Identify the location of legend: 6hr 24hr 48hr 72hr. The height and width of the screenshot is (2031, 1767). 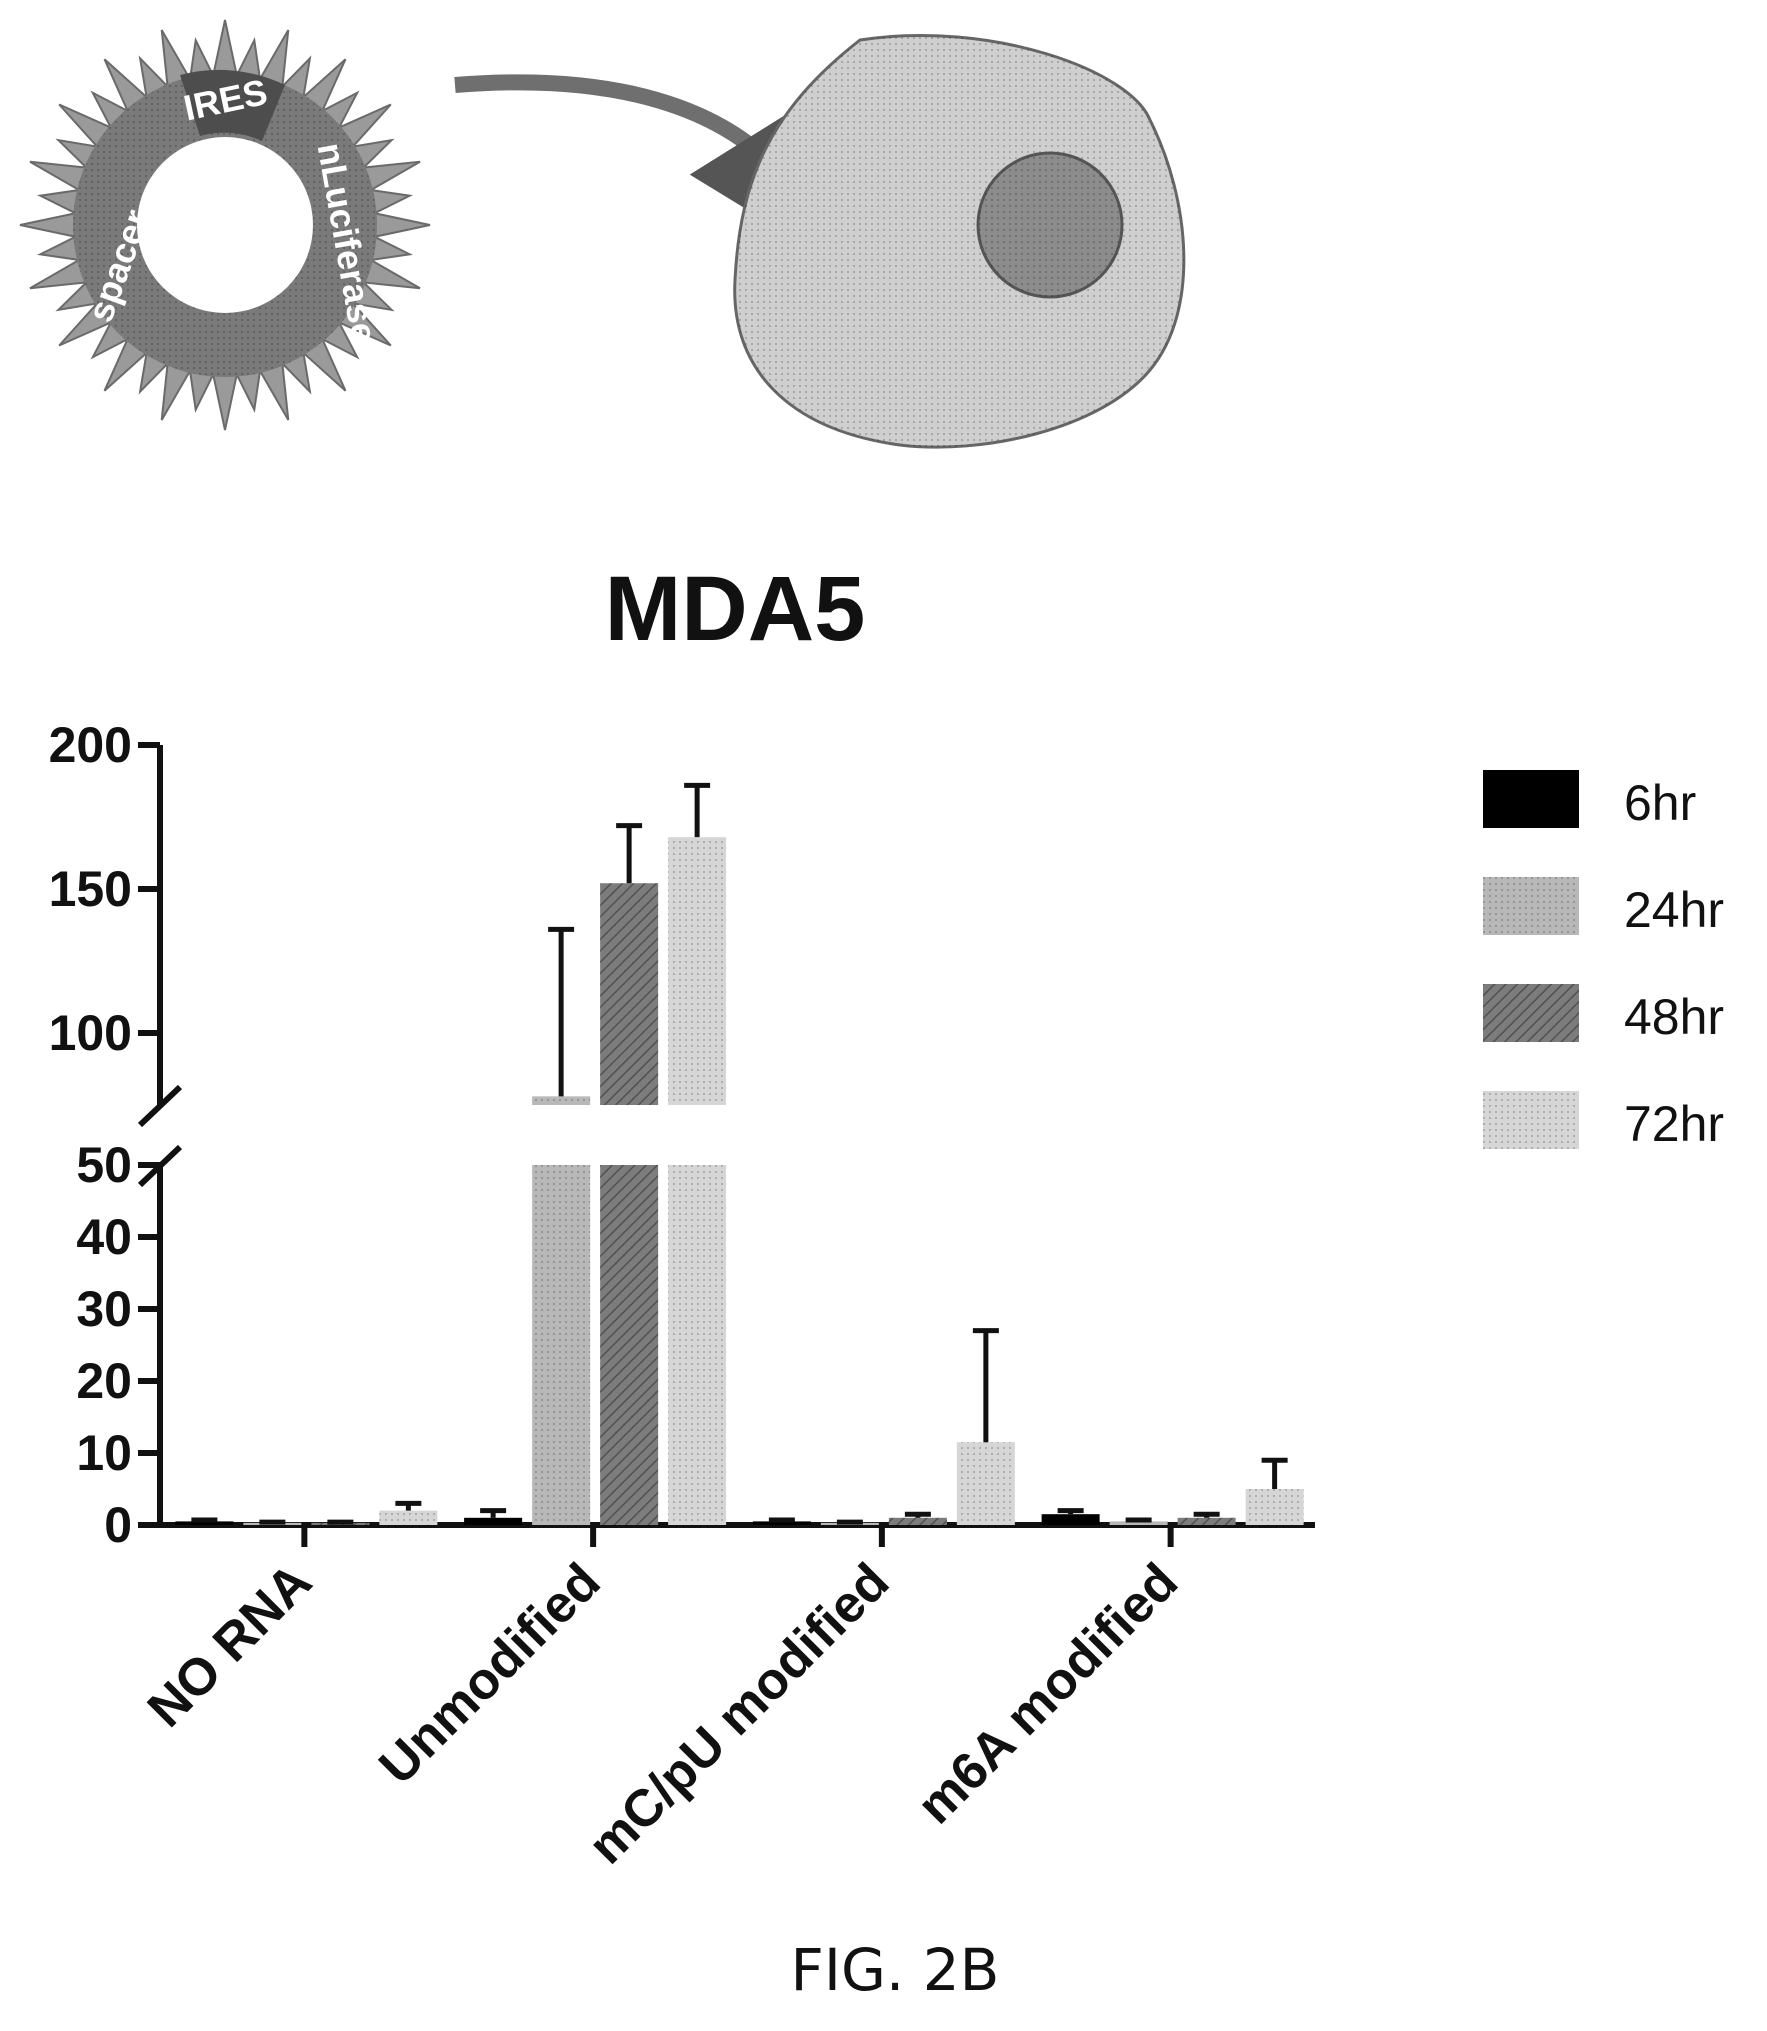
(1603, 961).